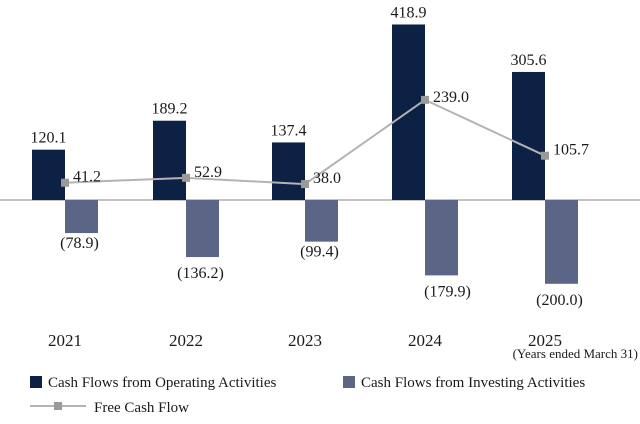 This screenshot has width=640, height=424. I want to click on fcf-point-2021, so click(65, 182).